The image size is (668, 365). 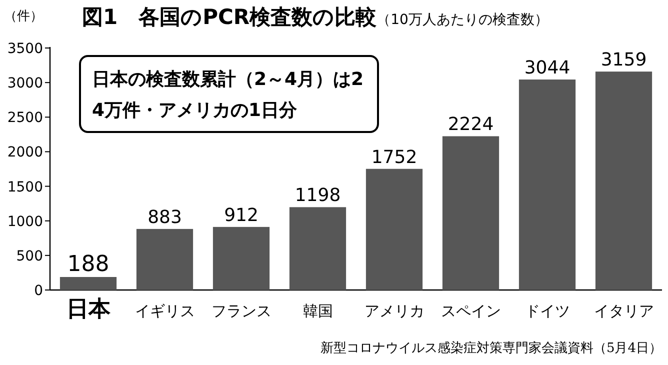 I want to click on y-tick-label: 1500, so click(x=25, y=187).